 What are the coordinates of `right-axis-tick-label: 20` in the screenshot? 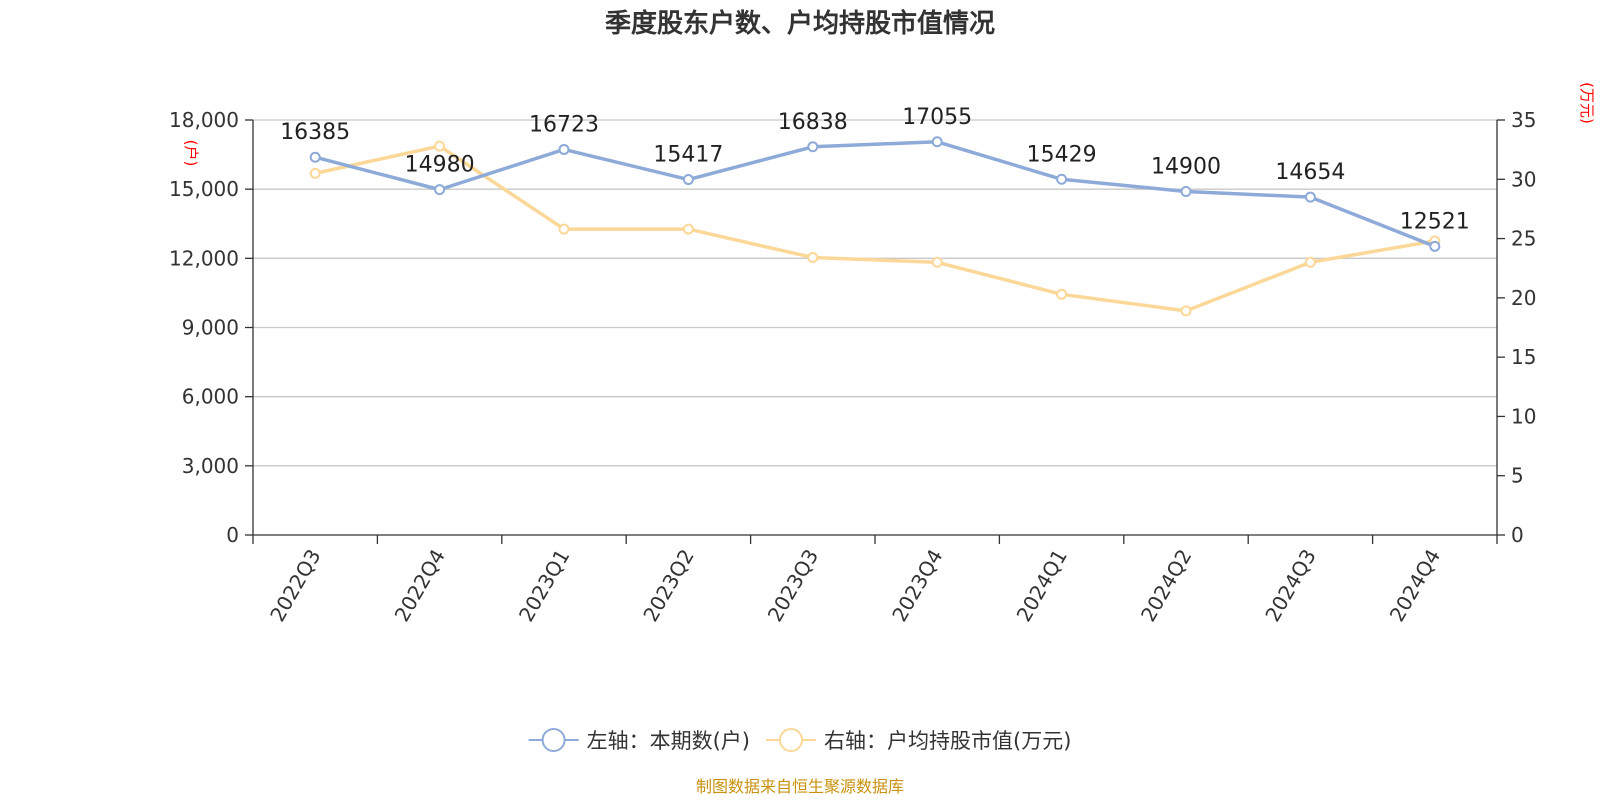 It's located at (1523, 298).